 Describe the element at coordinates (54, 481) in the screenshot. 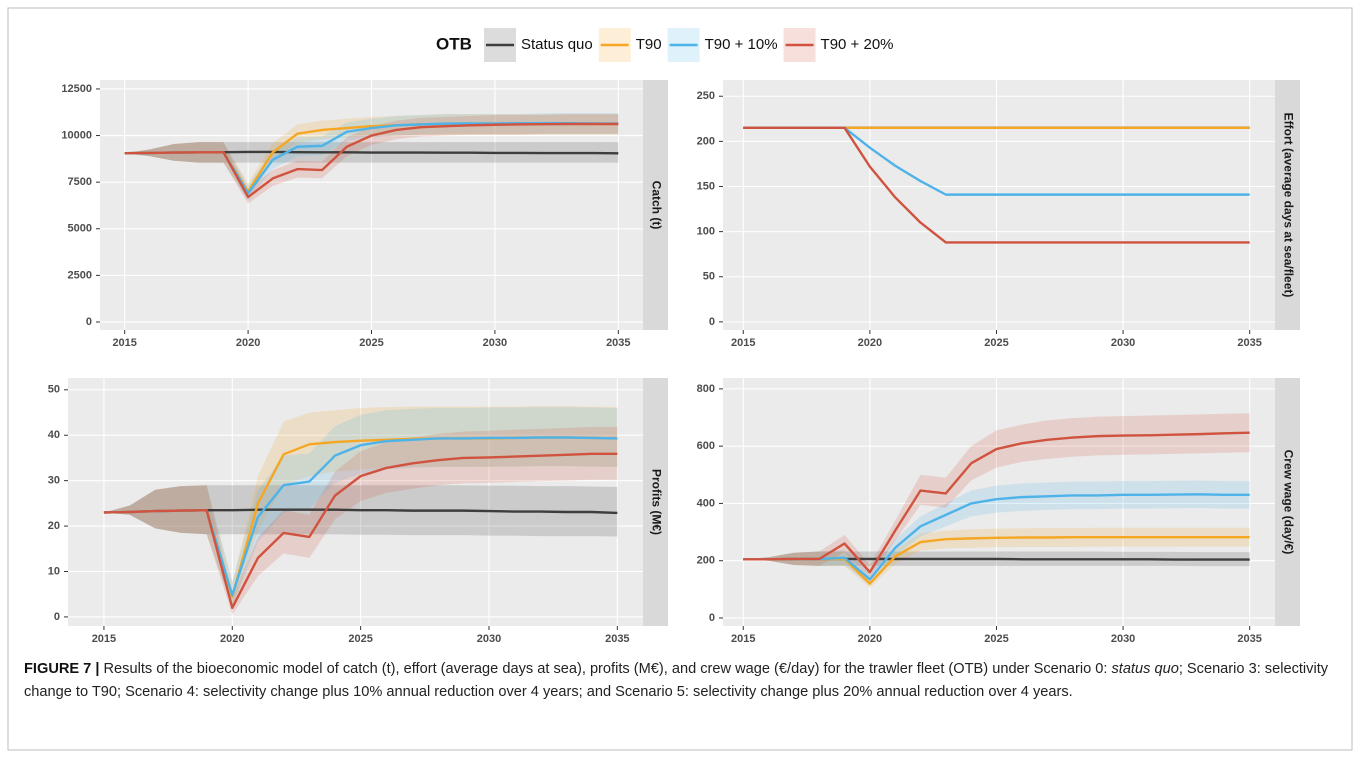

I see `y-tick-label: 30` at that location.